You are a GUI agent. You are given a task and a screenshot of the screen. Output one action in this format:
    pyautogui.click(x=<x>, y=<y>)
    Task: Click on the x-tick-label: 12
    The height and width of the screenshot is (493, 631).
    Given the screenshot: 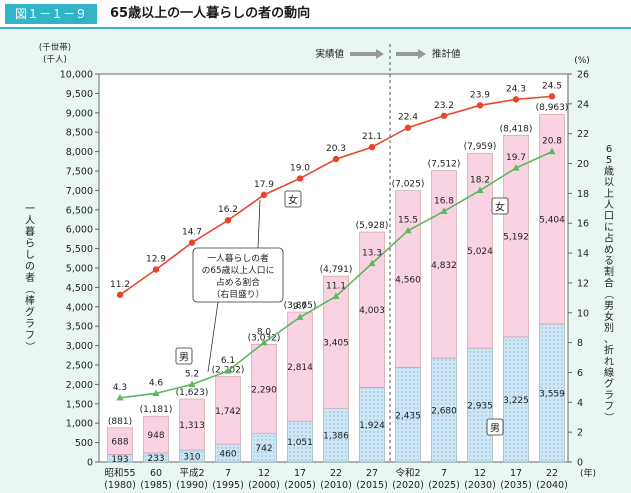 What is the action you would take?
    pyautogui.click(x=480, y=473)
    